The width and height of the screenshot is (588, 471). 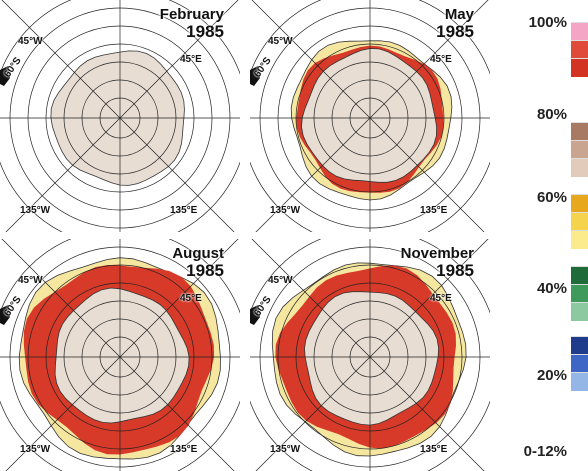 I want to click on panel-title: November 1985, so click(x=437, y=262).